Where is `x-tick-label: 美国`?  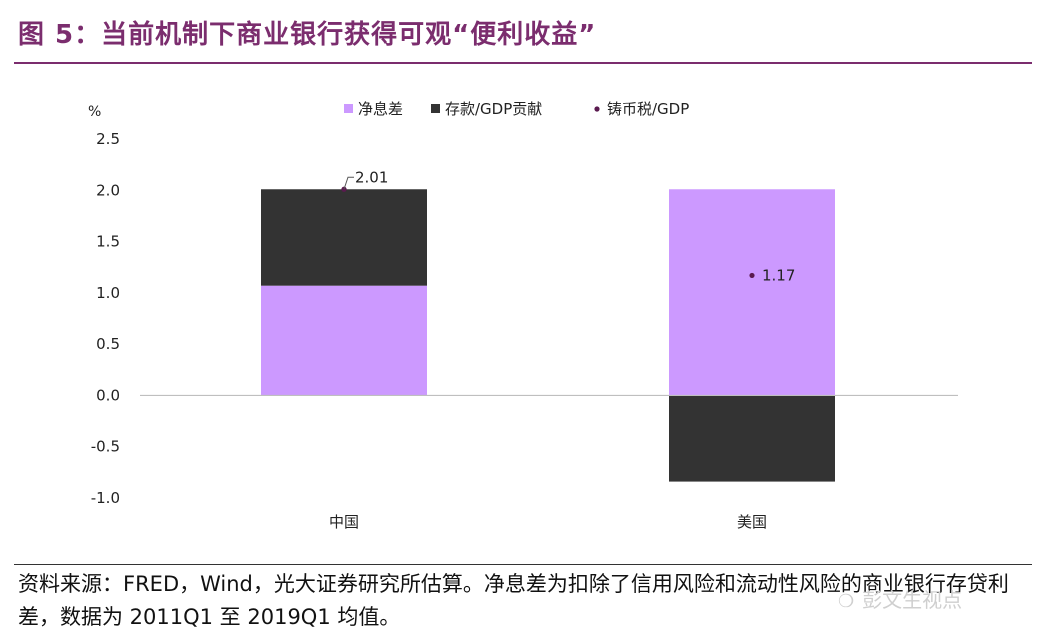 x-tick-label: 美国 is located at coordinates (752, 522).